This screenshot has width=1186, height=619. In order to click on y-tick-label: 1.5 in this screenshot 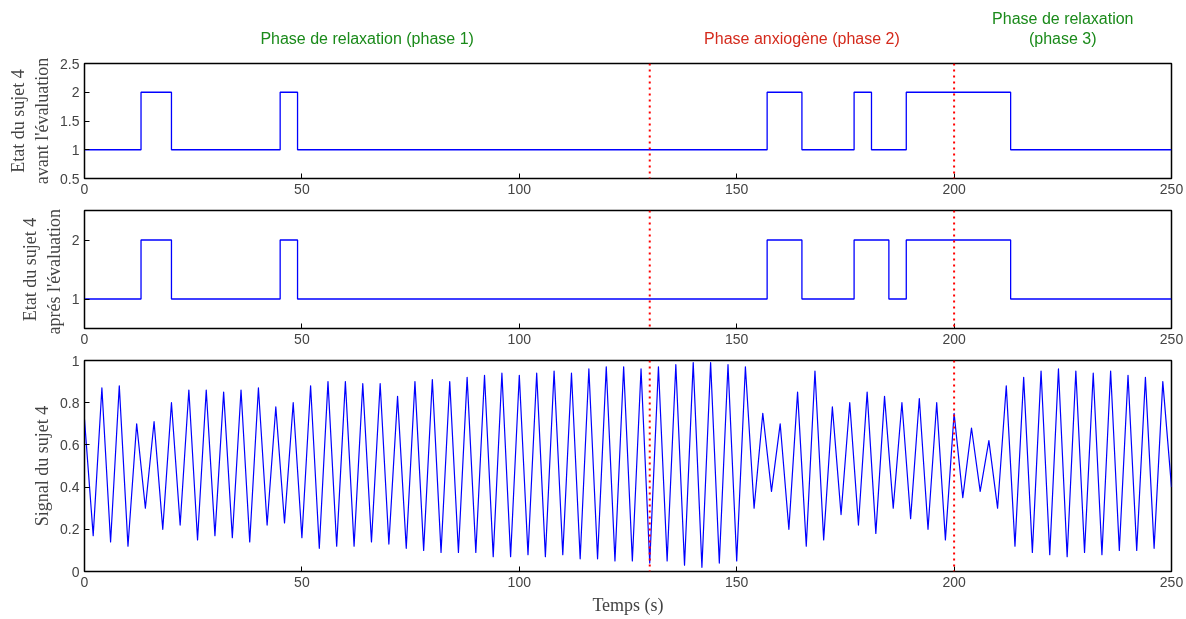, I will do `click(70, 121)`.